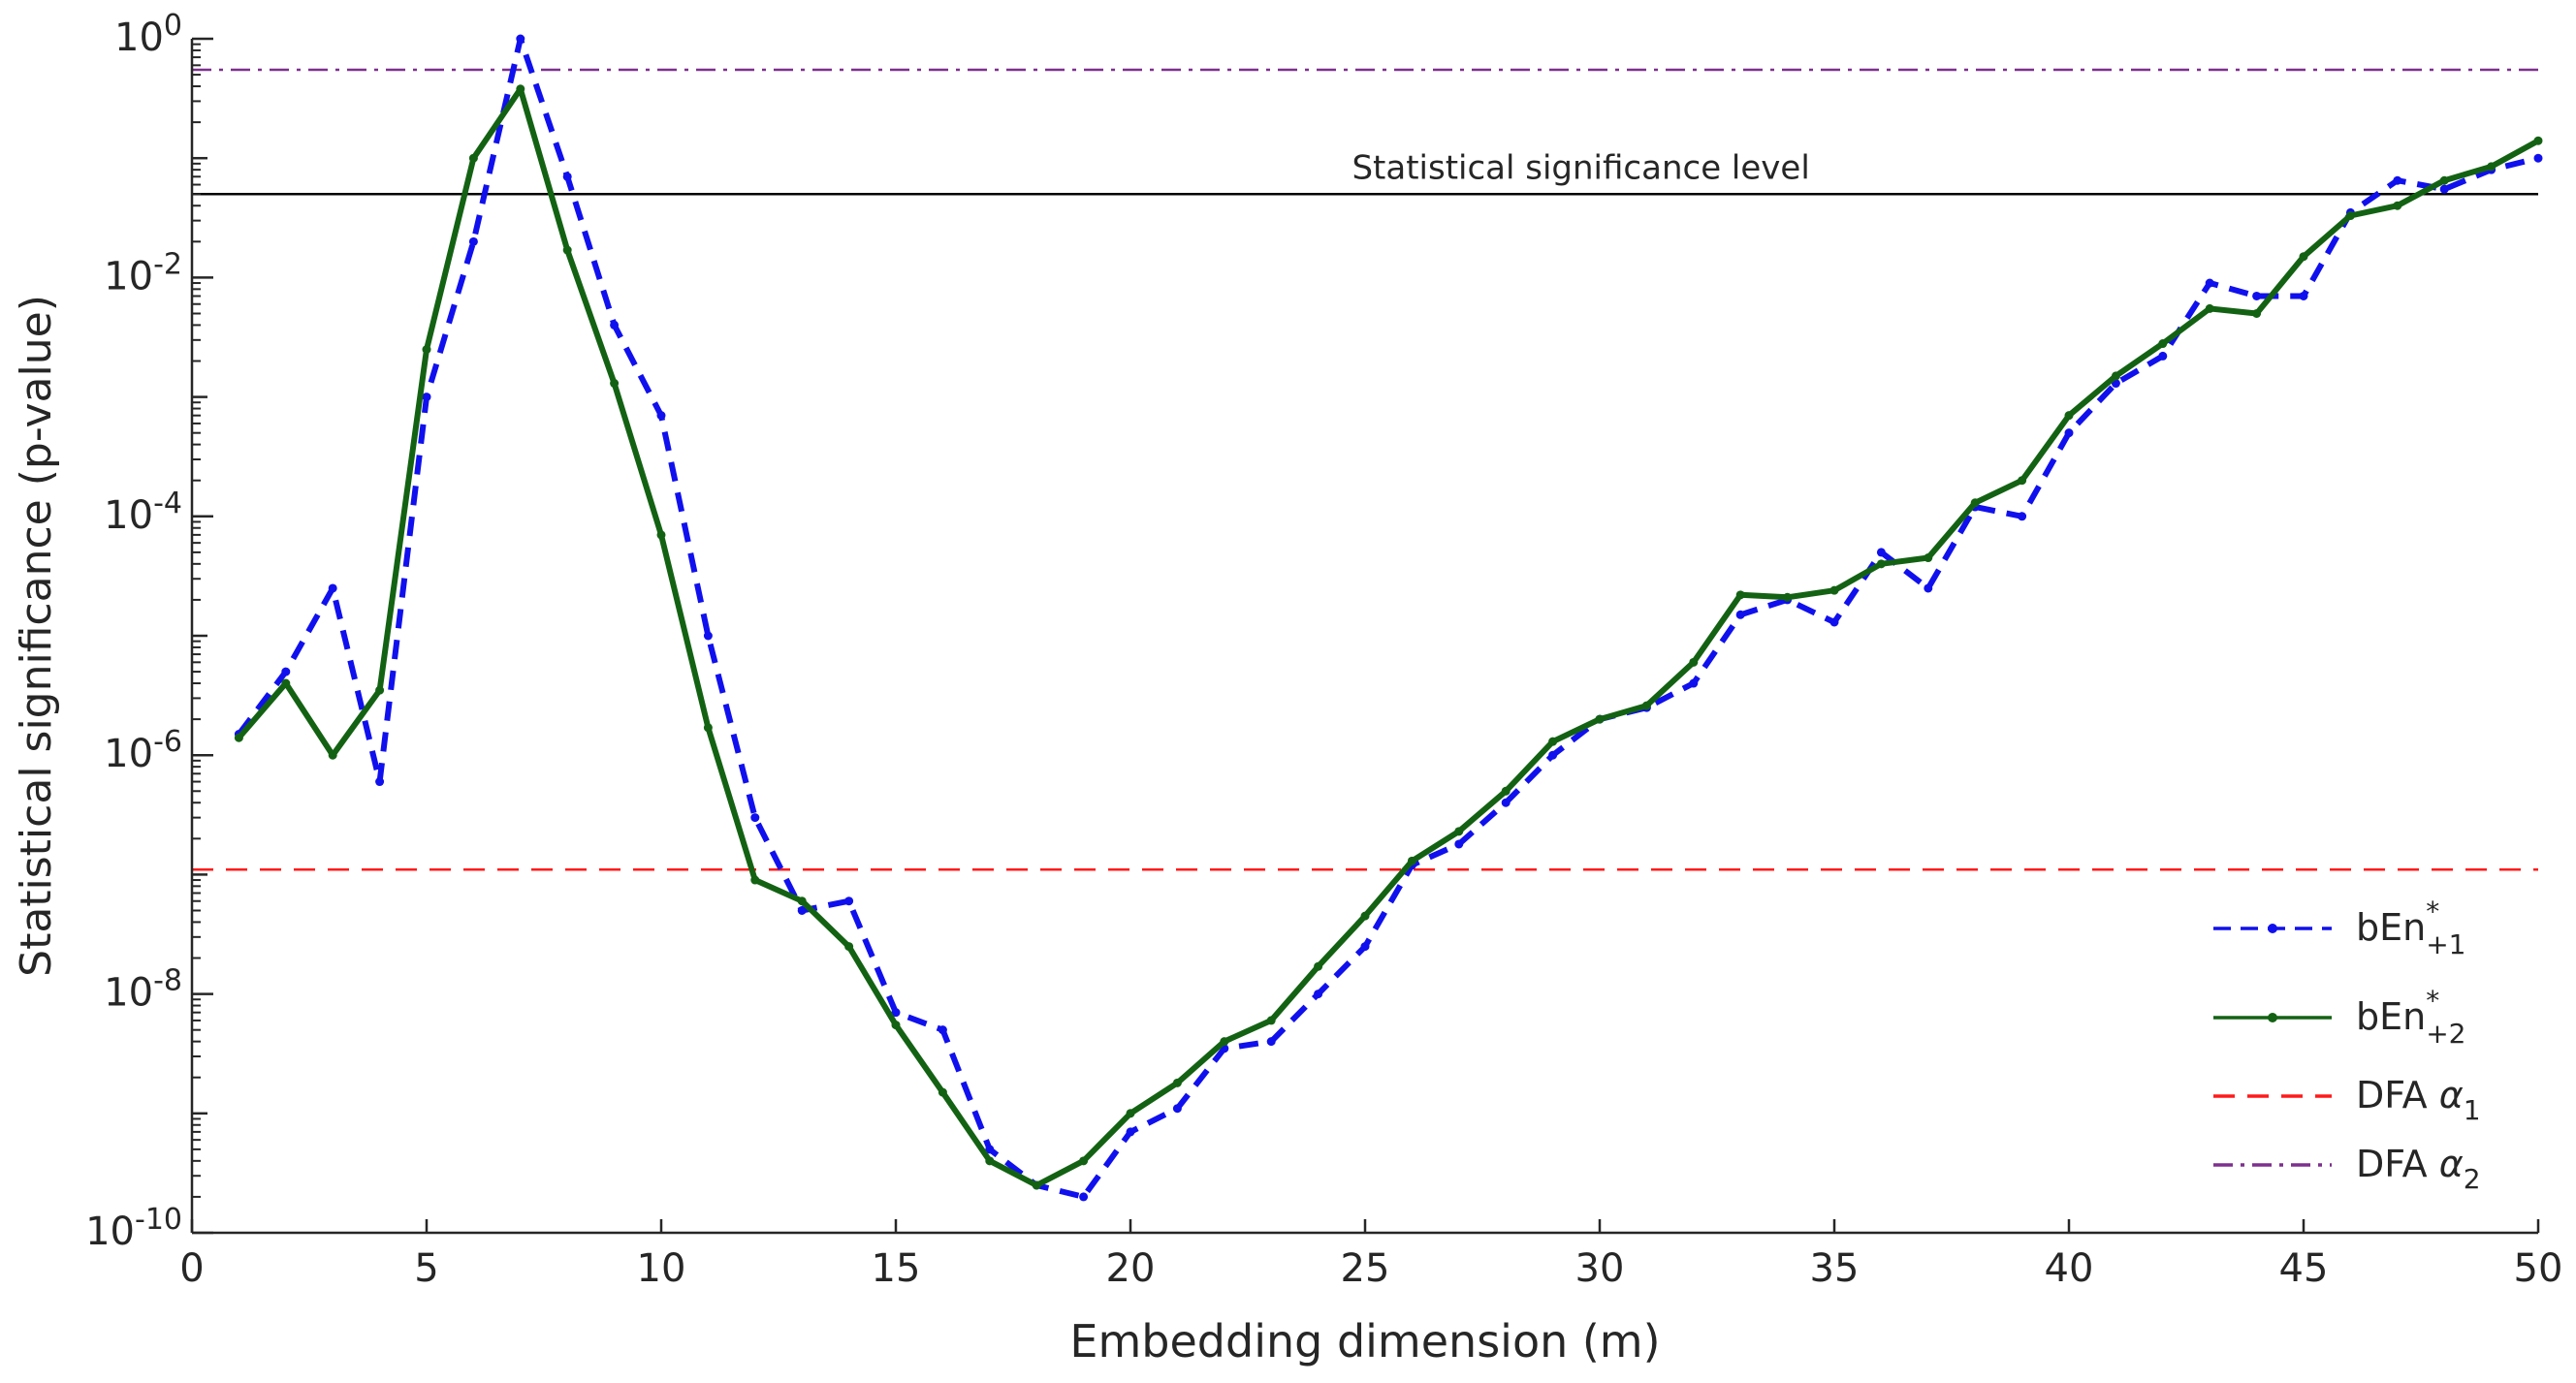  Describe the element at coordinates (1131, 1268) in the screenshot. I see `x-tick-label: 20` at that location.